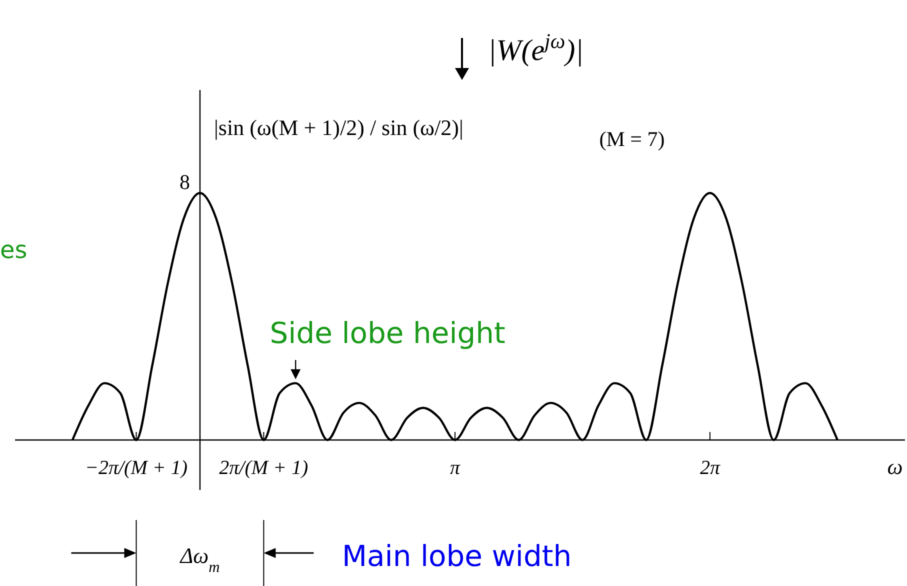 The width and height of the screenshot is (907, 586). Describe the element at coordinates (710, 468) in the screenshot. I see `x-tick-label: 2π` at that location.